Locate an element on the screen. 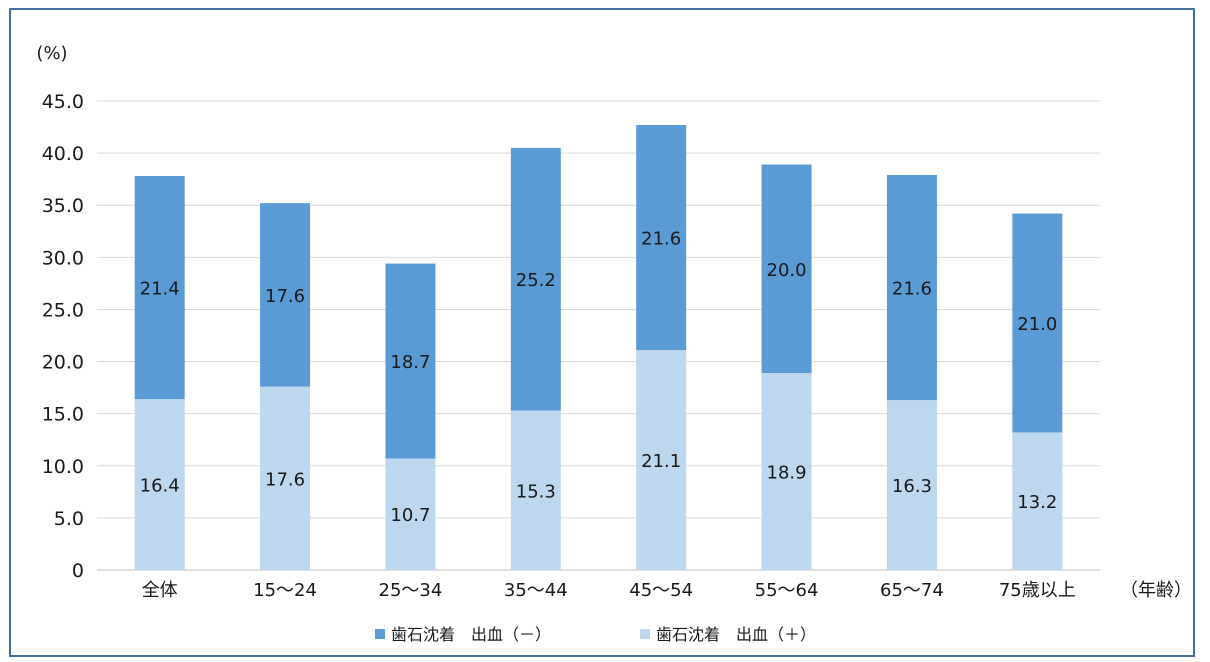  data-label: 15.3 is located at coordinates (536, 491).